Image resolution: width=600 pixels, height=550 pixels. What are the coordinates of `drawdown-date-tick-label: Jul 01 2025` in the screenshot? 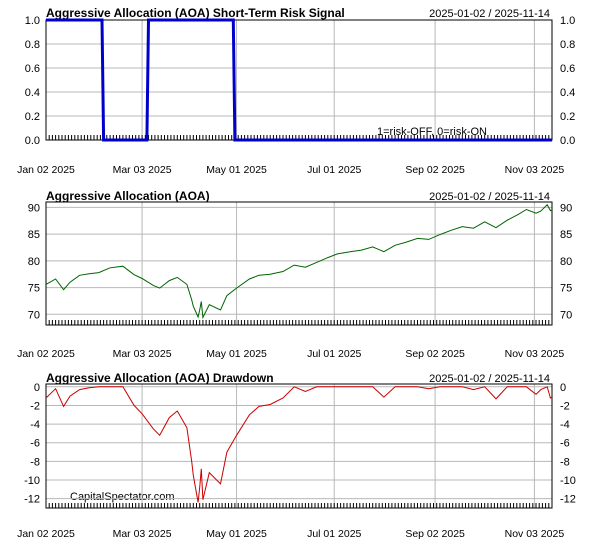 It's located at (334, 534).